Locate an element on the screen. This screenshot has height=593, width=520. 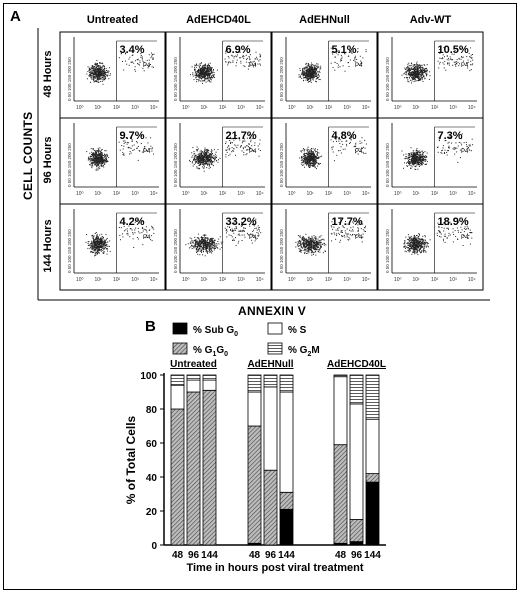
y-tick-label: 20 is located at coordinates (152, 512).